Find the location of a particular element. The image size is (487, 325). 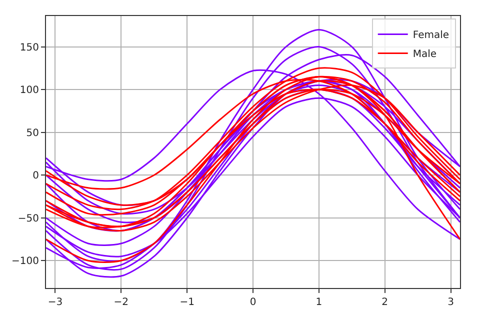

x-tick-label: −3 is located at coordinates (55, 302).